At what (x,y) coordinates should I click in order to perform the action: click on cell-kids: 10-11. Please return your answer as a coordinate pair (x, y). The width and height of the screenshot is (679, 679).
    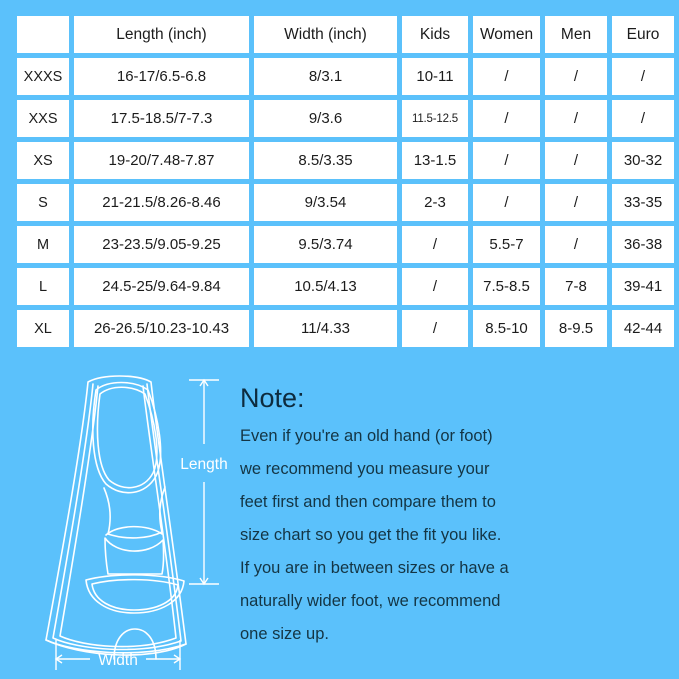
    Looking at the image, I should click on (435, 76).